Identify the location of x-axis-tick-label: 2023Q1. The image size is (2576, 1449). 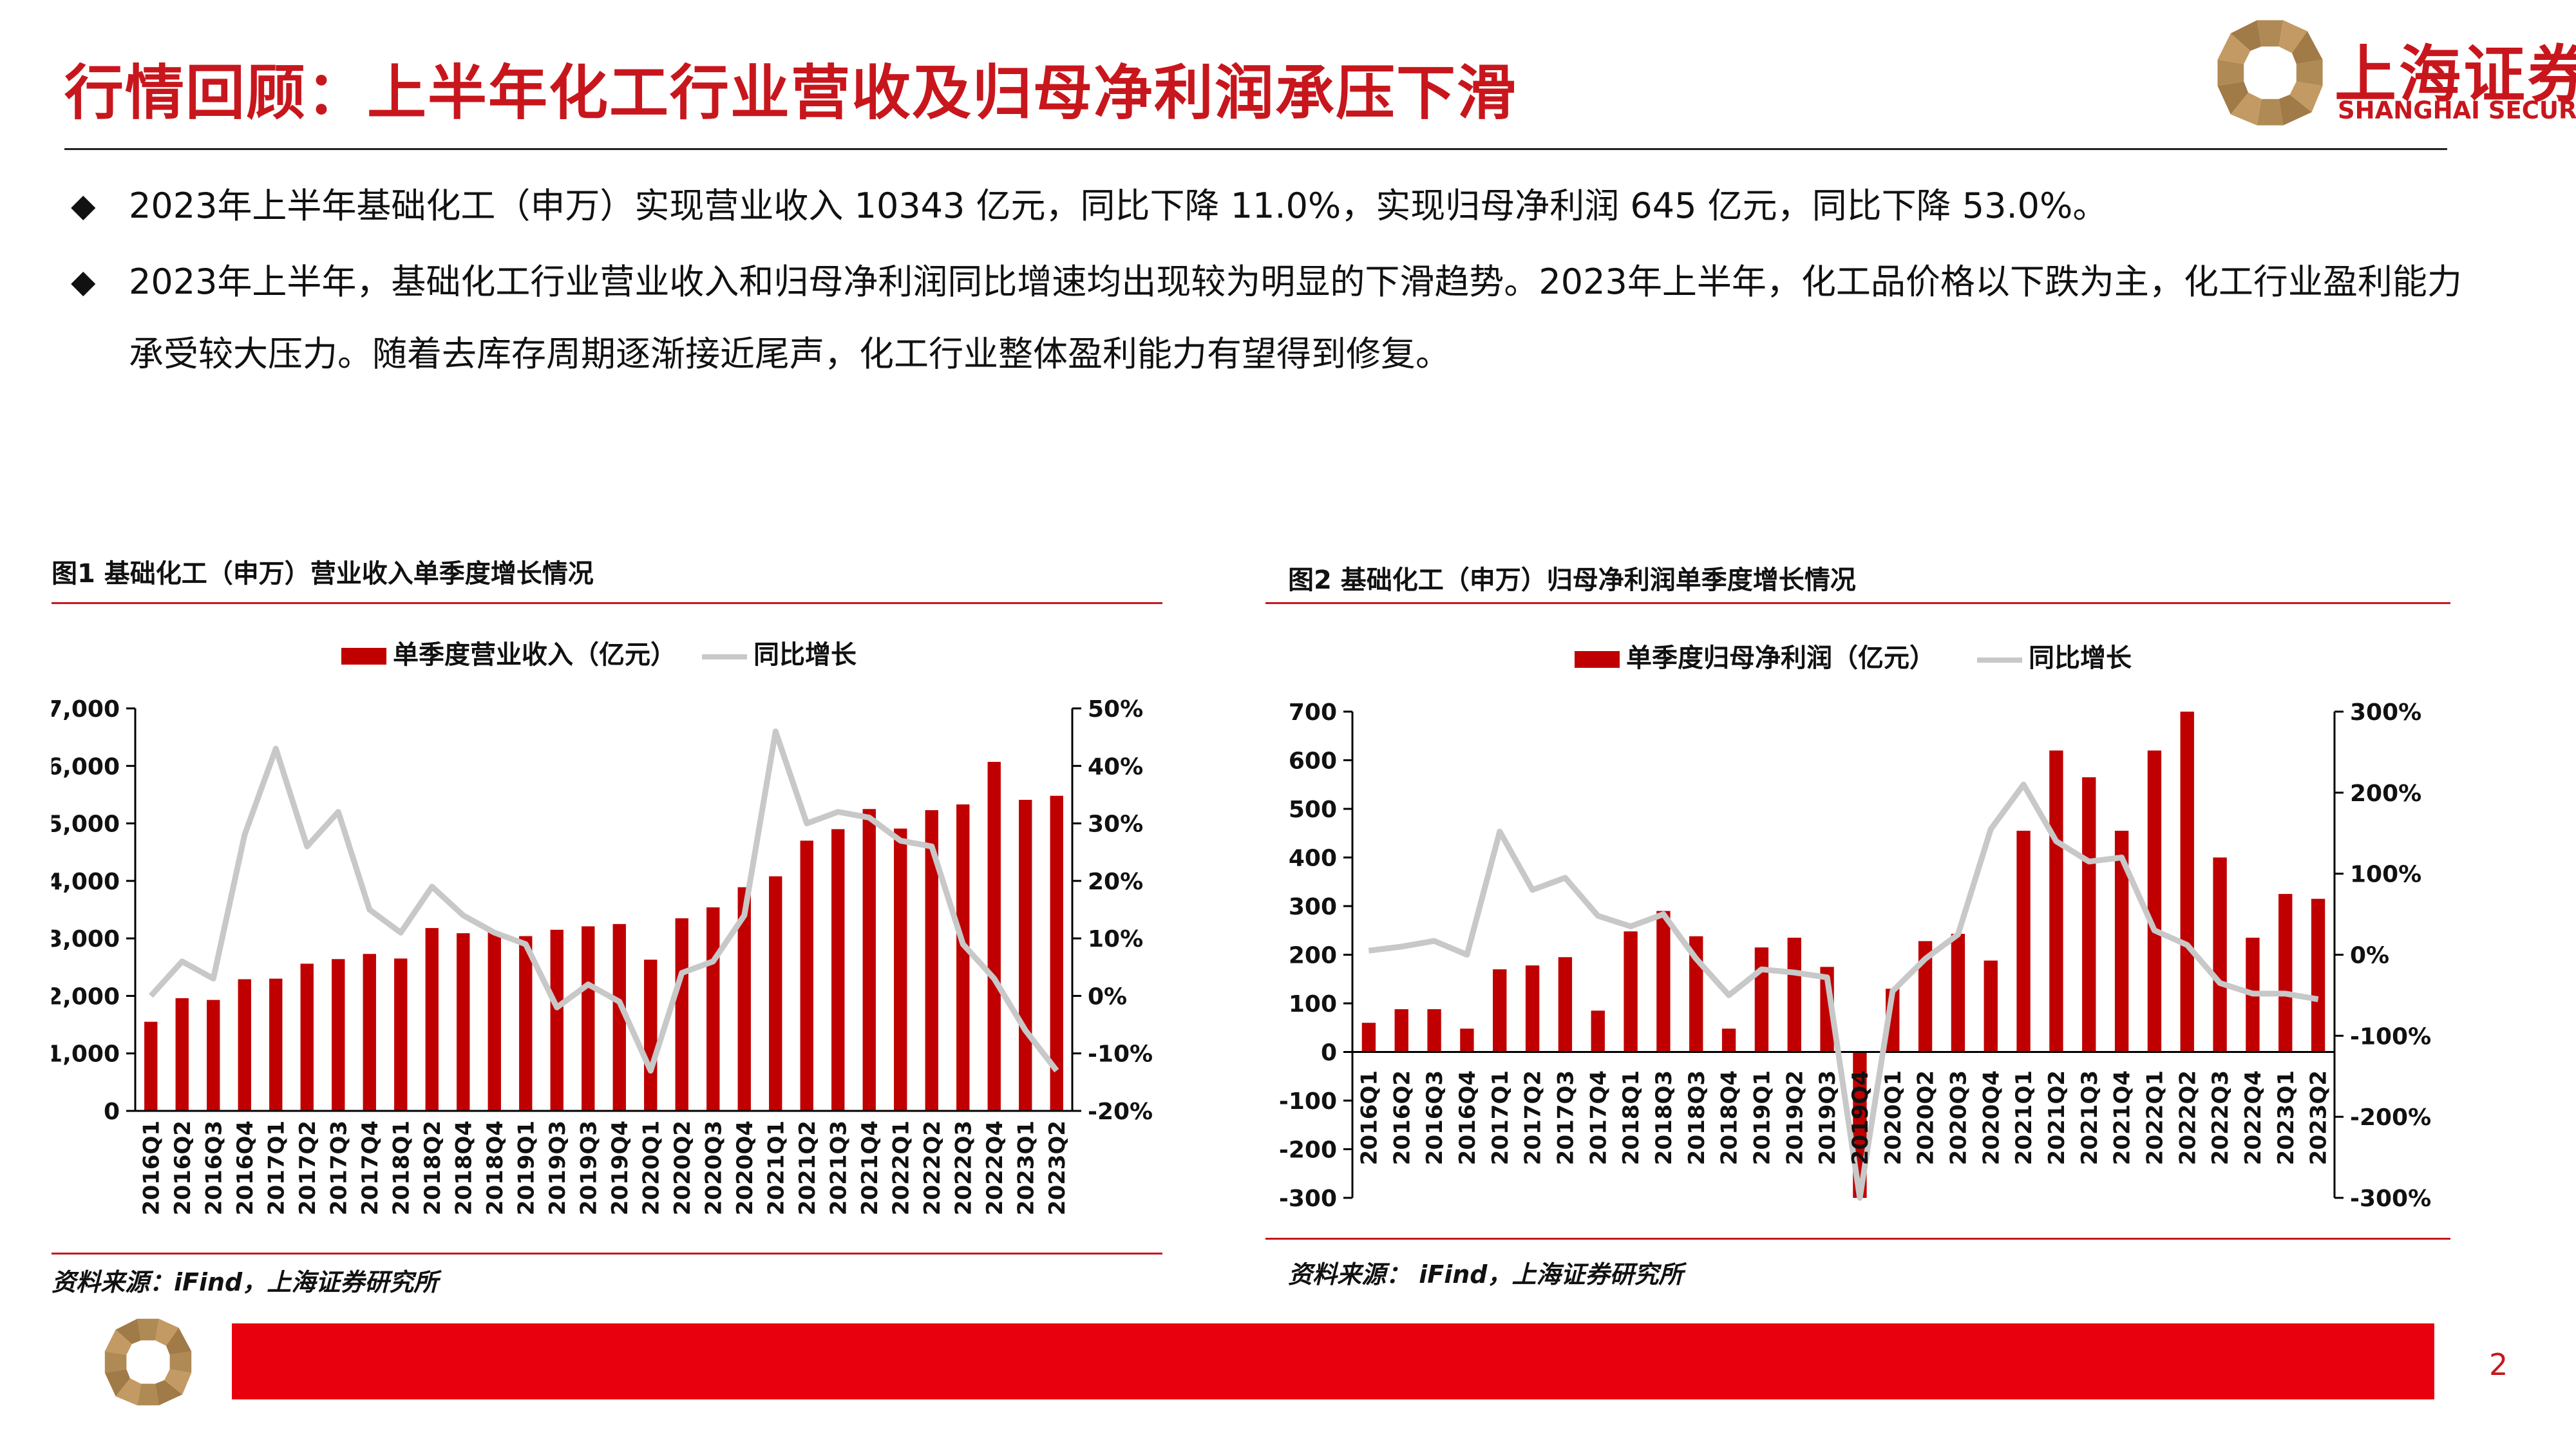
(2286, 1117).